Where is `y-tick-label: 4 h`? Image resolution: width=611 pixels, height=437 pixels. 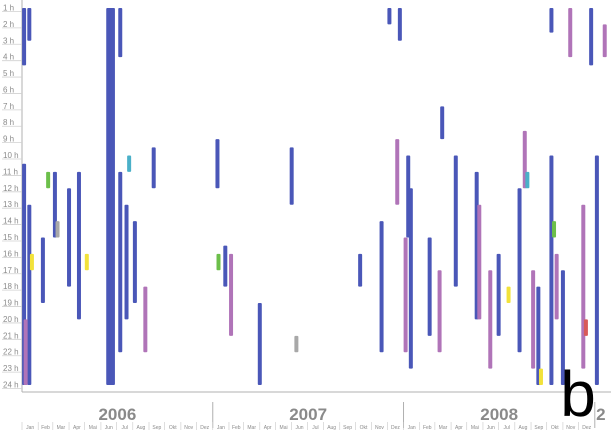
y-tick-label: 4 h is located at coordinates (8, 57).